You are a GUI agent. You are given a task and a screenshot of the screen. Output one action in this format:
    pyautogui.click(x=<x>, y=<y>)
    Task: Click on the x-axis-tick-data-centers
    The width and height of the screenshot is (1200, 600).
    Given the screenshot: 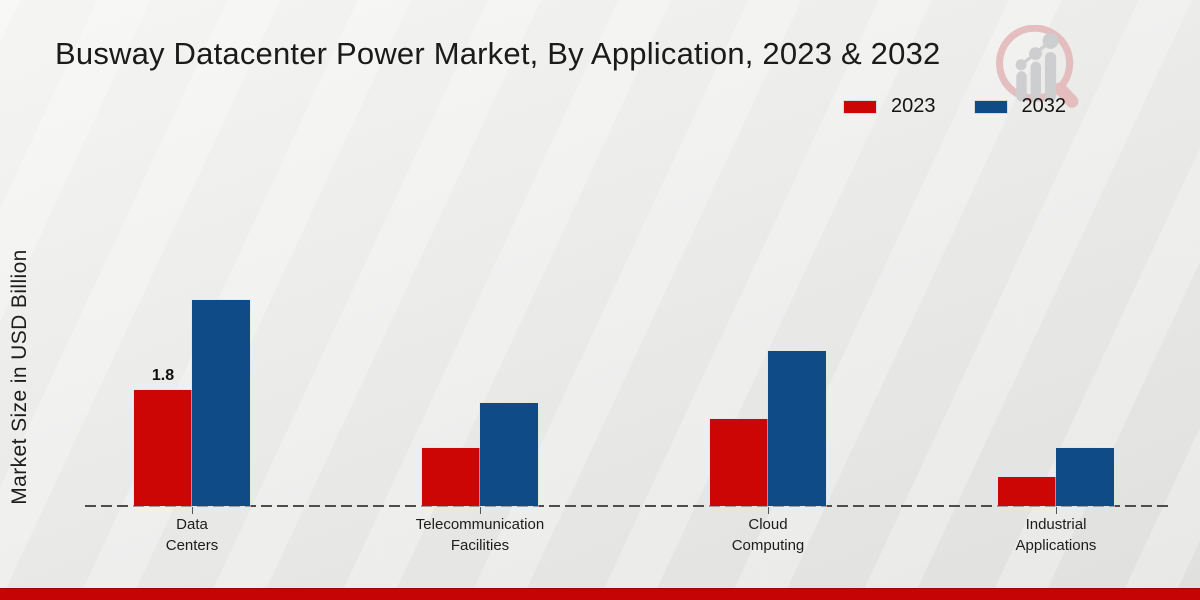 What is the action you would take?
    pyautogui.click(x=192, y=510)
    